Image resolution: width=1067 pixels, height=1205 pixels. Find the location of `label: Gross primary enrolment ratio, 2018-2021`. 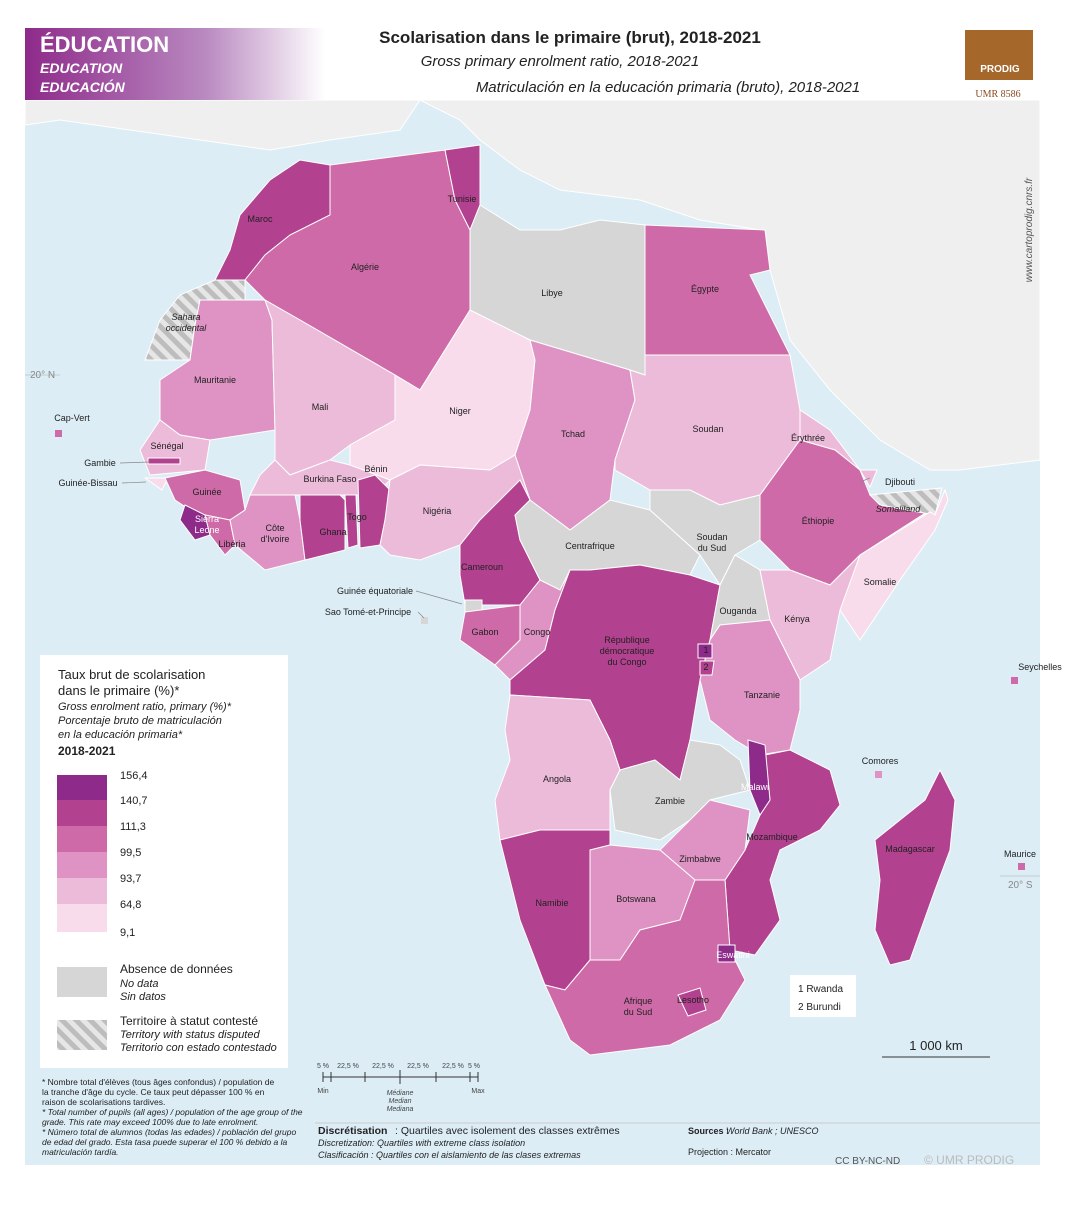

label: Gross primary enrolment ratio, 2018-2021 is located at coordinates (560, 61).